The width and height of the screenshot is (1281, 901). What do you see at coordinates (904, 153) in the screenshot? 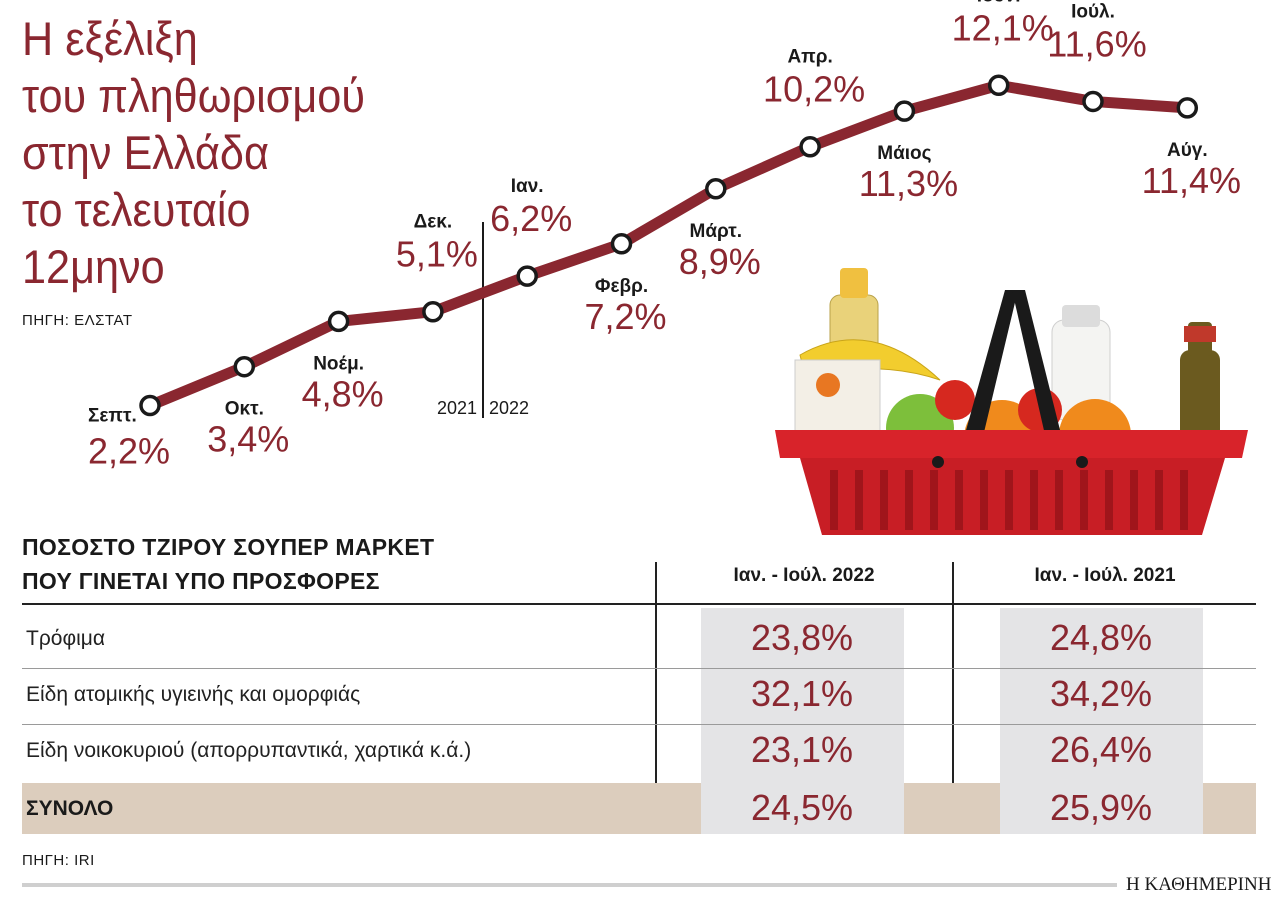
I see `month-label: Μάιος` at bounding box center [904, 153].